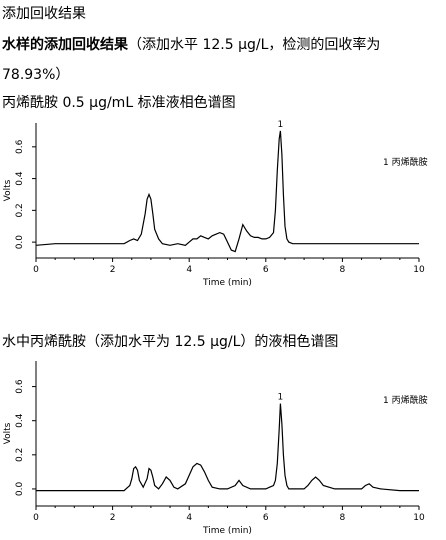 The height and width of the screenshot is (540, 446). What do you see at coordinates (119, 103) in the screenshot?
I see `chart1-caption: 丙烯酰胺 0.5 μg/mL 标准液相色谱图` at bounding box center [119, 103].